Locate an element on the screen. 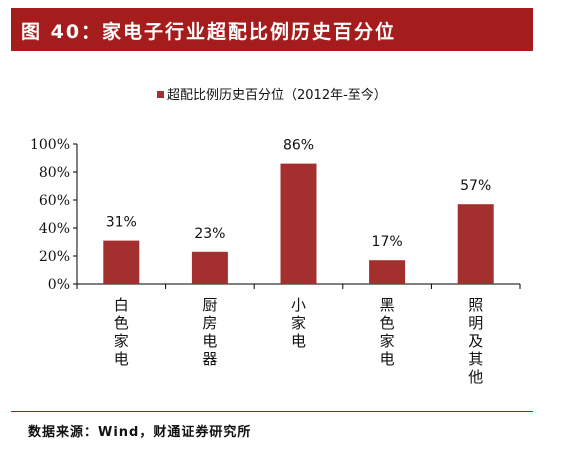 Image resolution: width=579 pixels, height=452 pixels. category-label: 照明及其他 is located at coordinates (475, 341).